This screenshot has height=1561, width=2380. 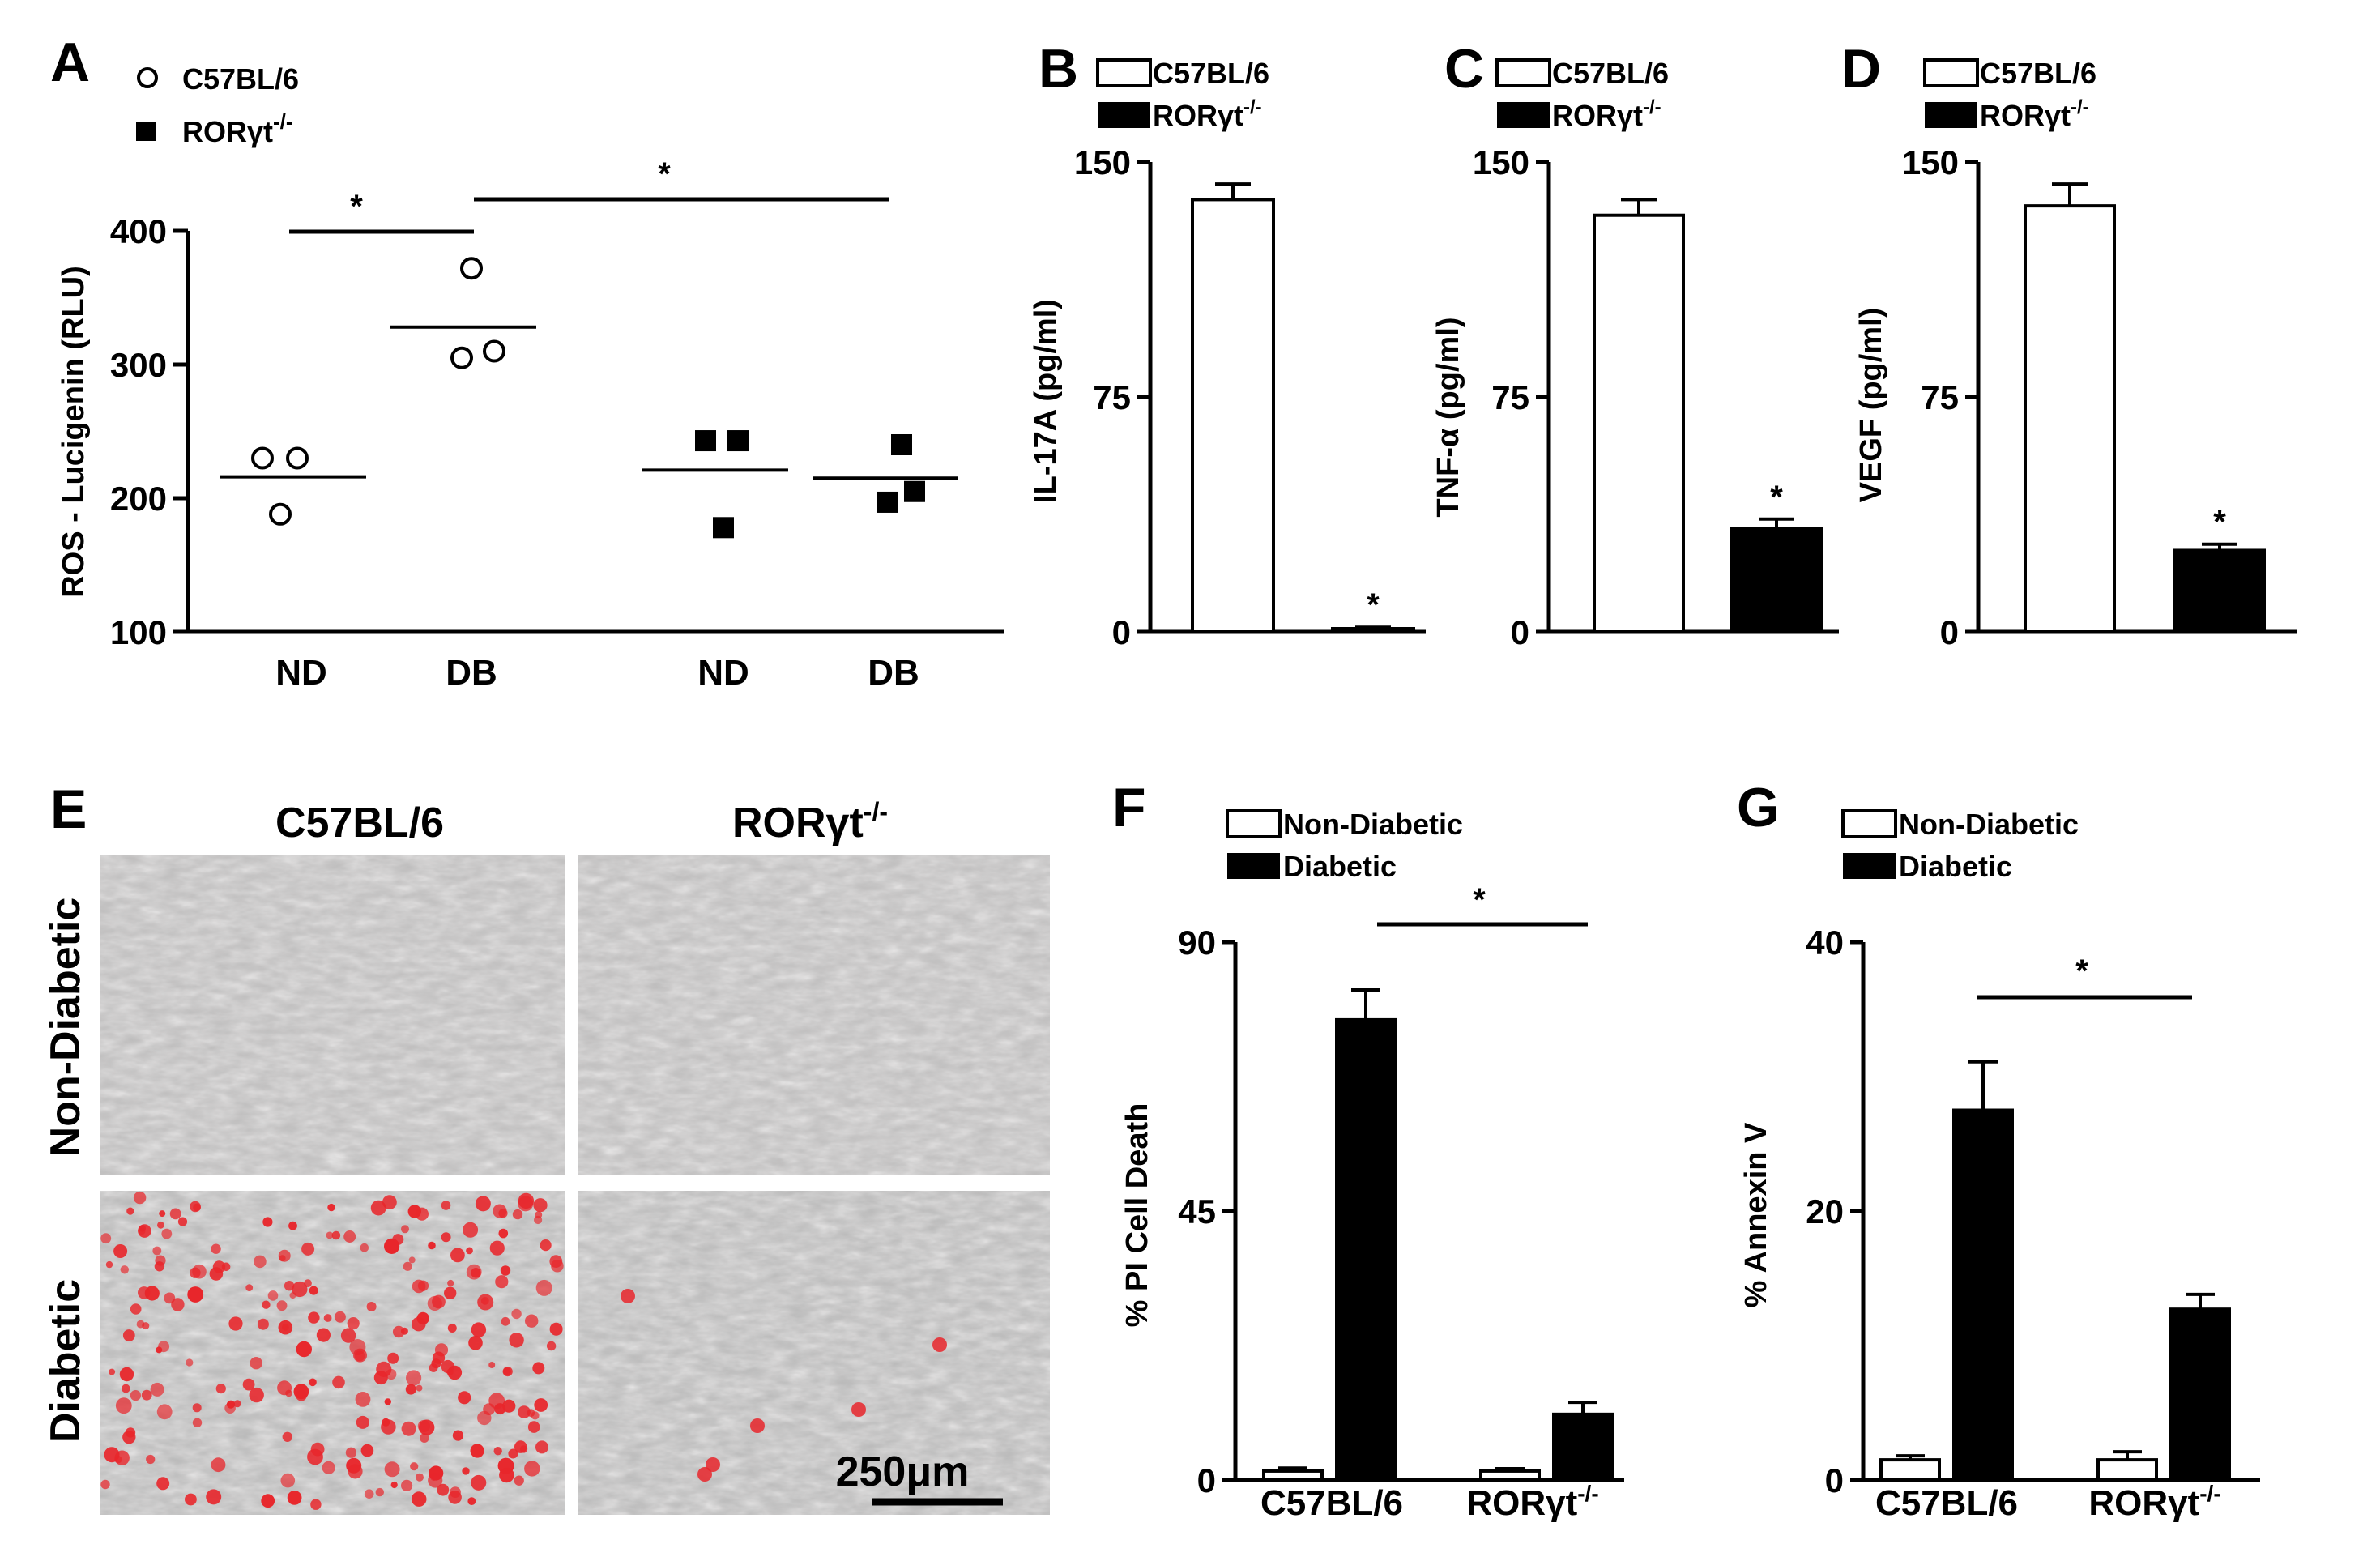 I want to click on panel-d-y-title: VEGF (pg/ml), so click(x=1871, y=405).